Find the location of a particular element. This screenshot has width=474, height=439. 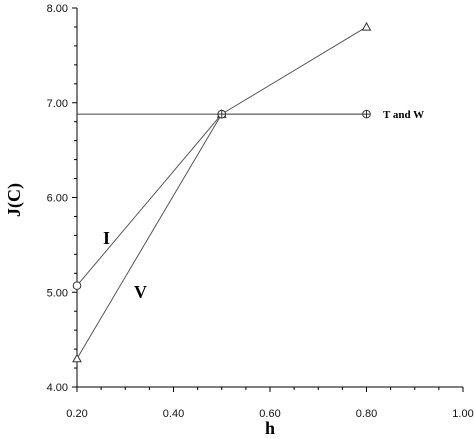

series-label-v: V is located at coordinates (140, 292).